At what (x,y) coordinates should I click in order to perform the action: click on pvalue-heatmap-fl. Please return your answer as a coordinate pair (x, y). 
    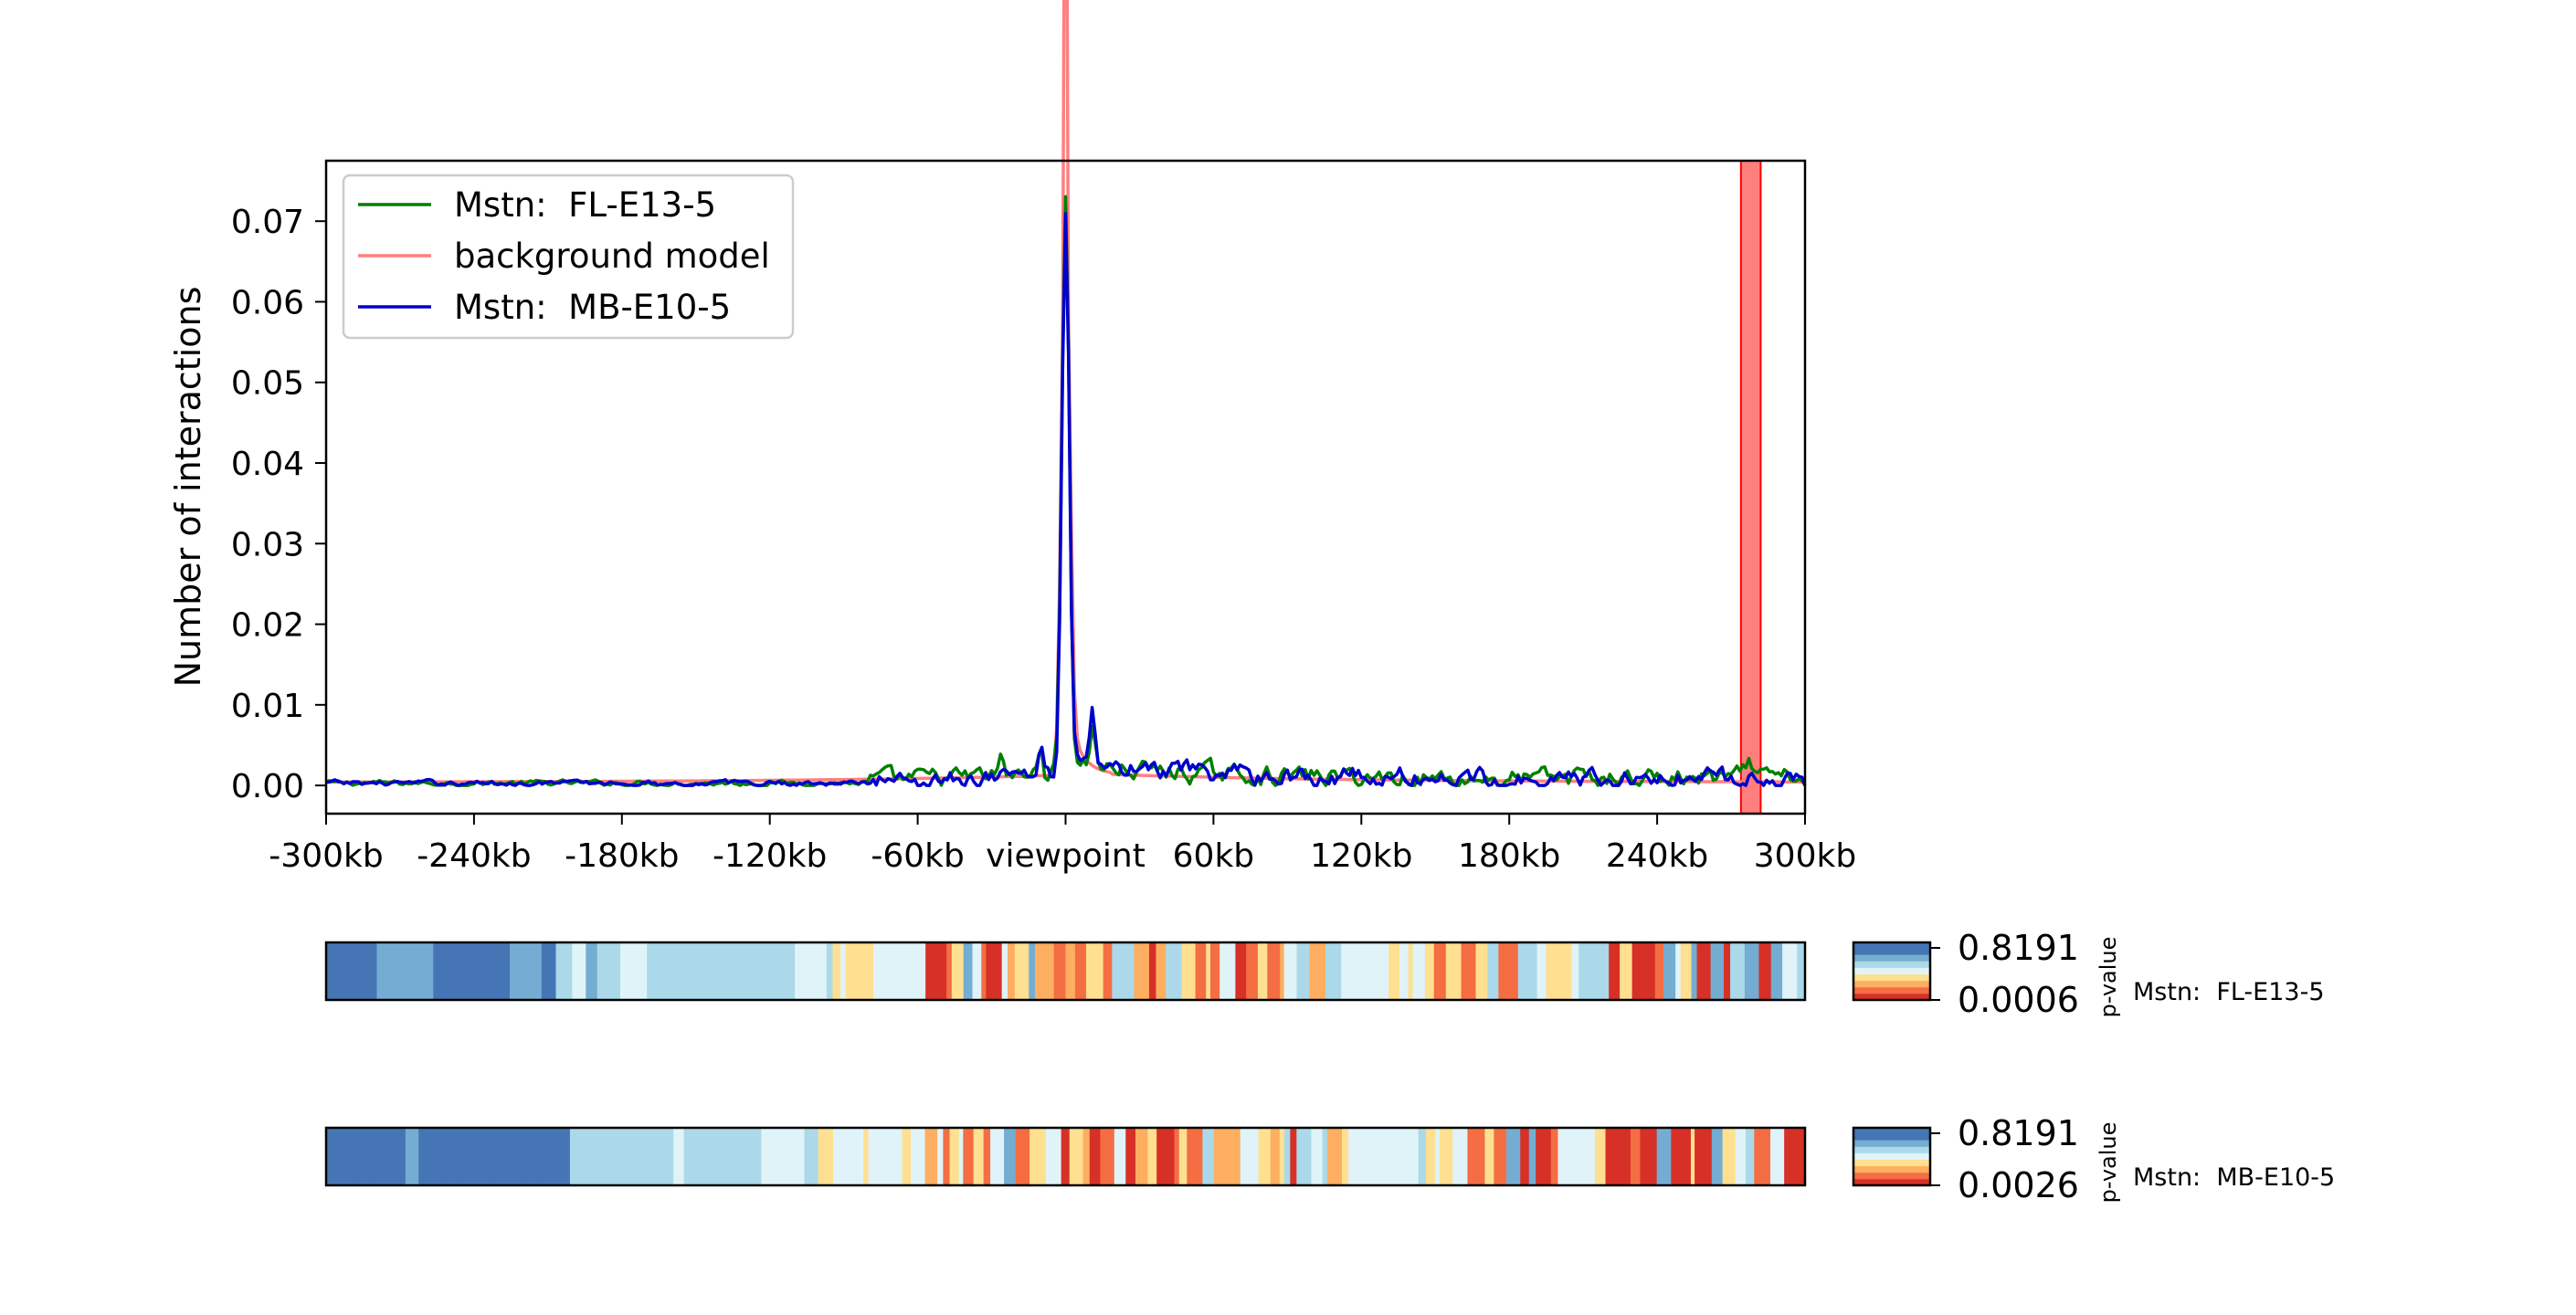
    Looking at the image, I should click on (1066, 971).